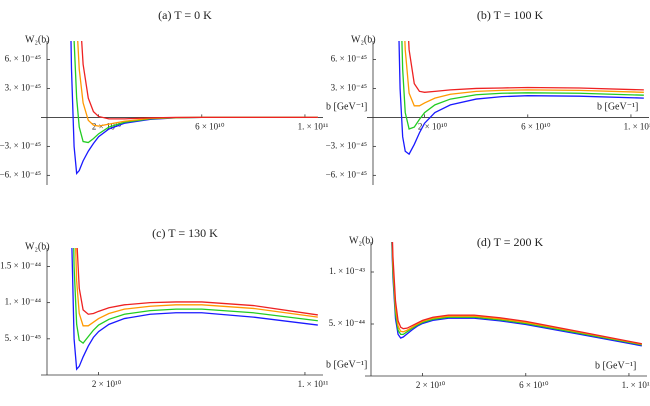  Describe the element at coordinates (347, 271) in the screenshot. I see `y-tick-label: 1. × 10⁻⁴³` at that location.